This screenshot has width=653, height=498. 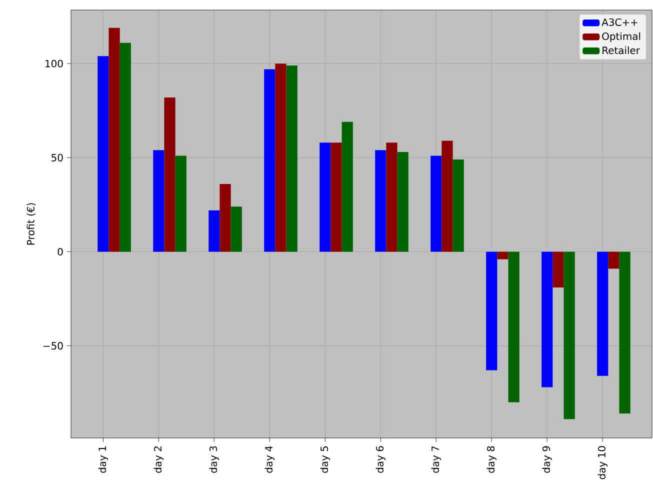 I want to click on y-tick-label: 50, so click(x=57, y=158).